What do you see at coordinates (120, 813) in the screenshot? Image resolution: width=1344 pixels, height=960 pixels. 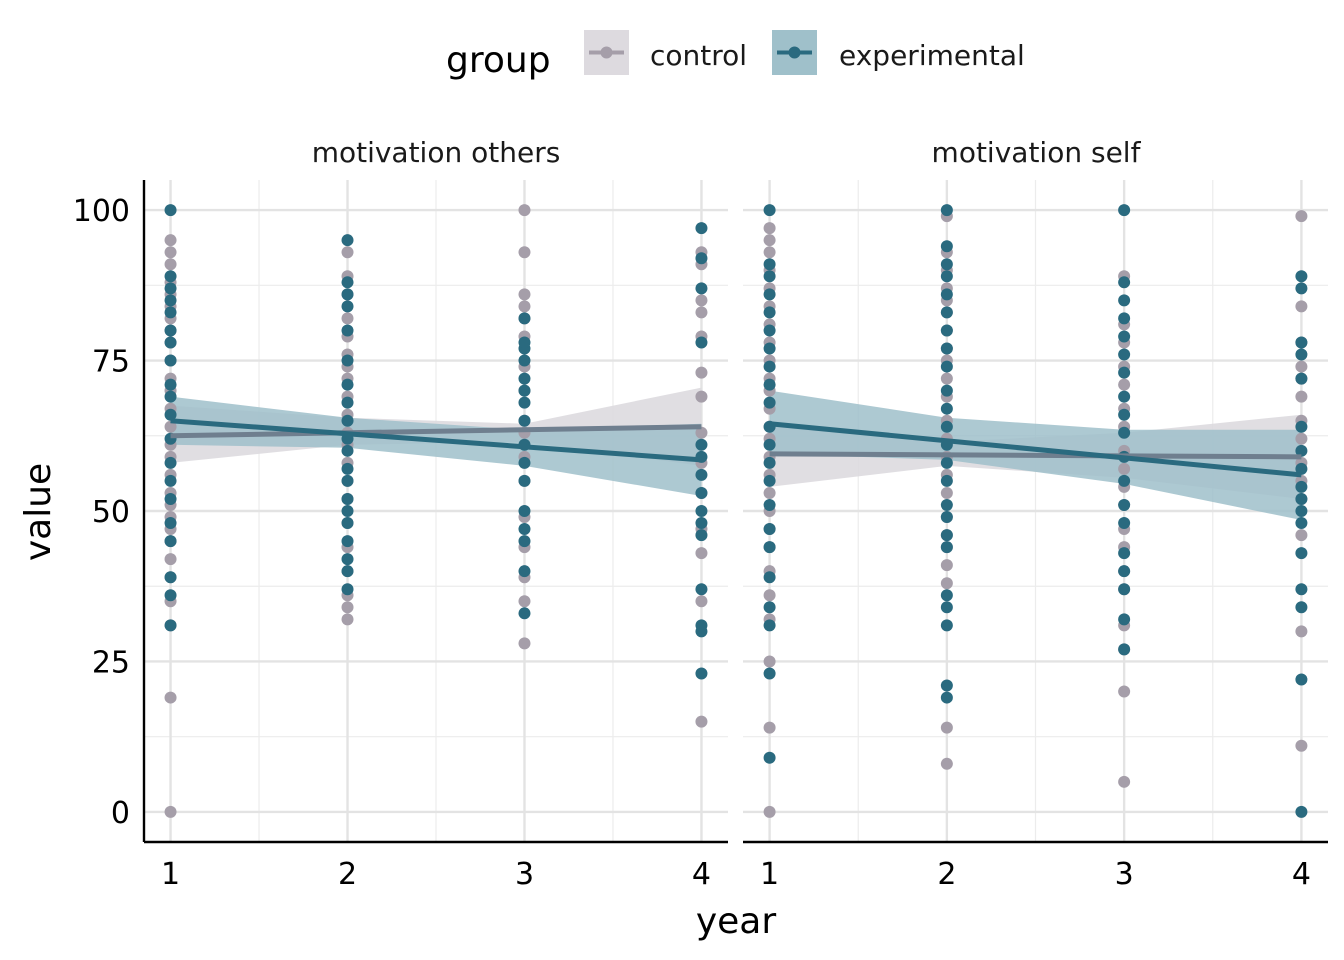 I see `y-tick-label: 0` at bounding box center [120, 813].